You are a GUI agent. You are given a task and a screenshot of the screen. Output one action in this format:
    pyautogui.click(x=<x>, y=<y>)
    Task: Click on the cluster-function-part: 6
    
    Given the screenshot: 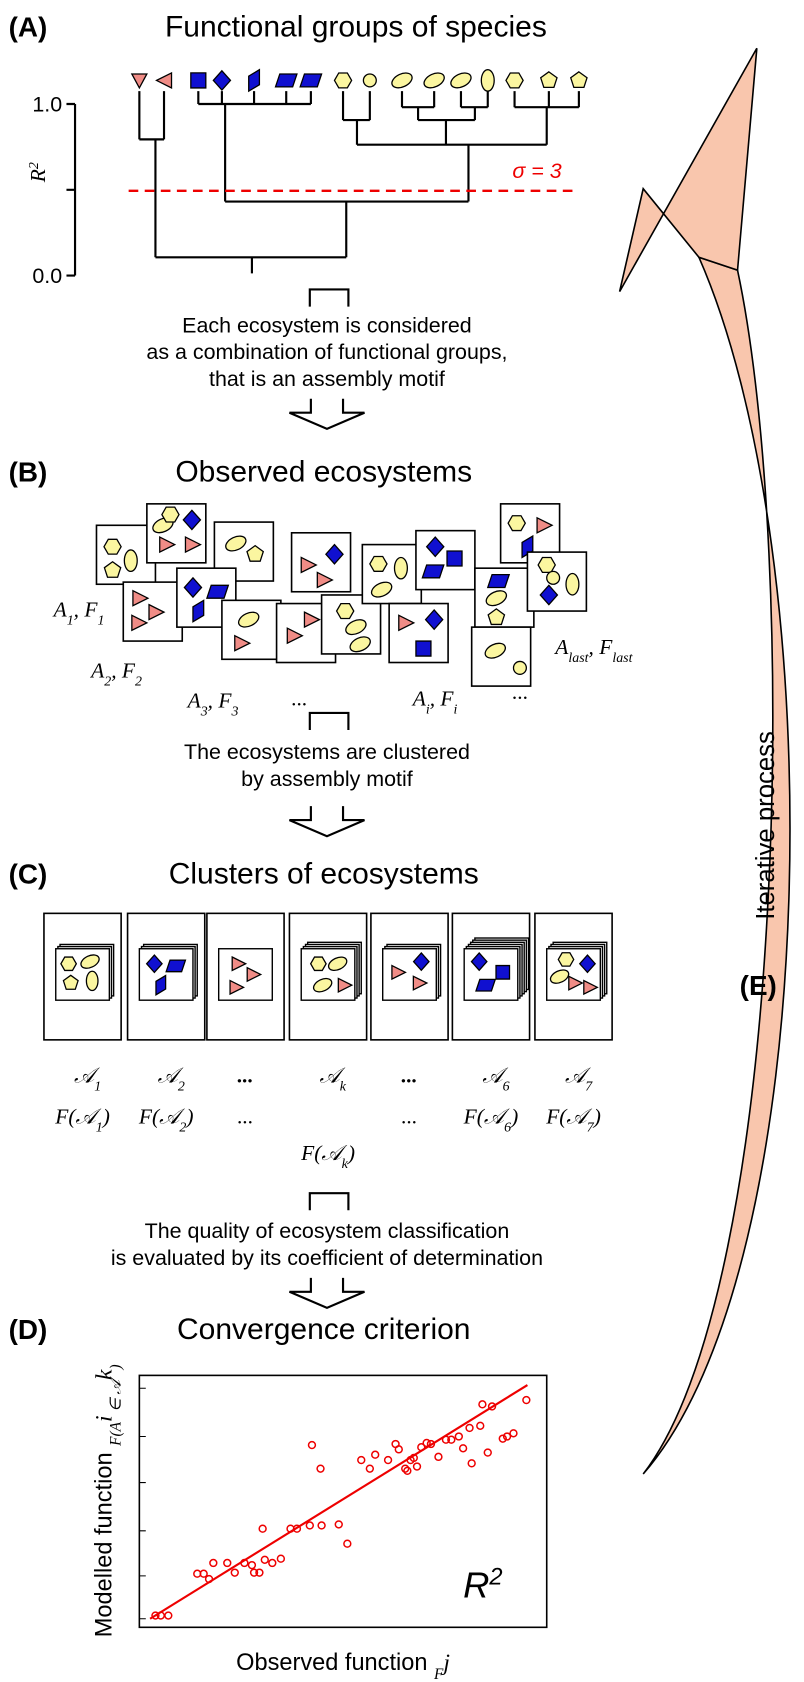 What is the action you would take?
    pyautogui.click(x=507, y=1127)
    